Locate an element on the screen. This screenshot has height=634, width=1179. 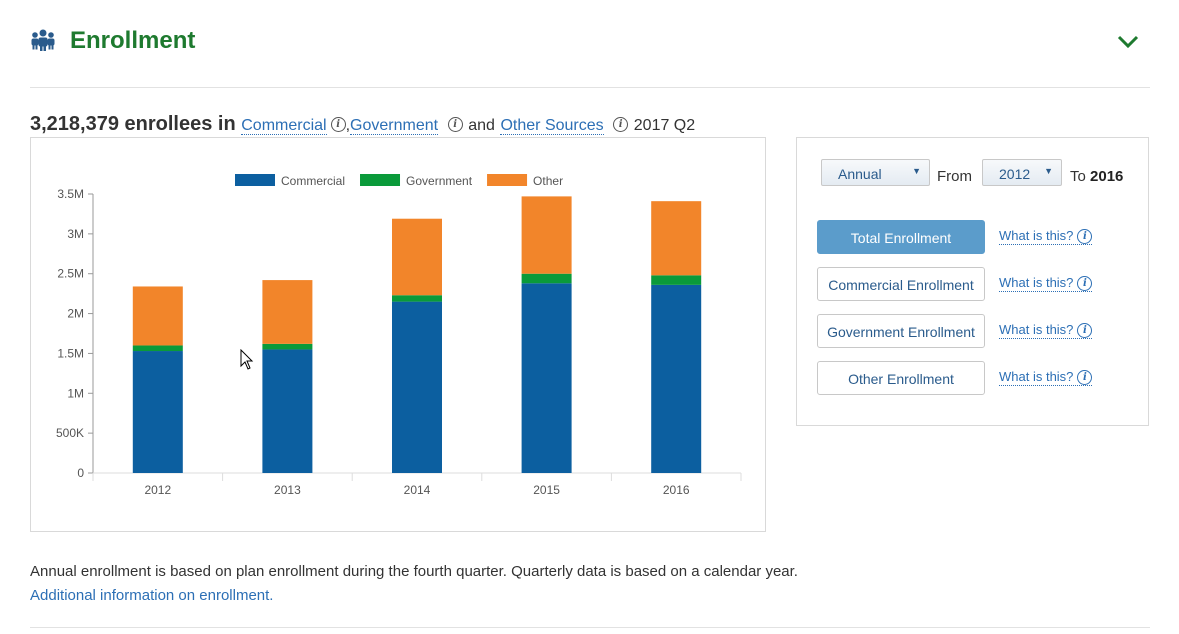
to-year-value: 2016 is located at coordinates (1107, 176).